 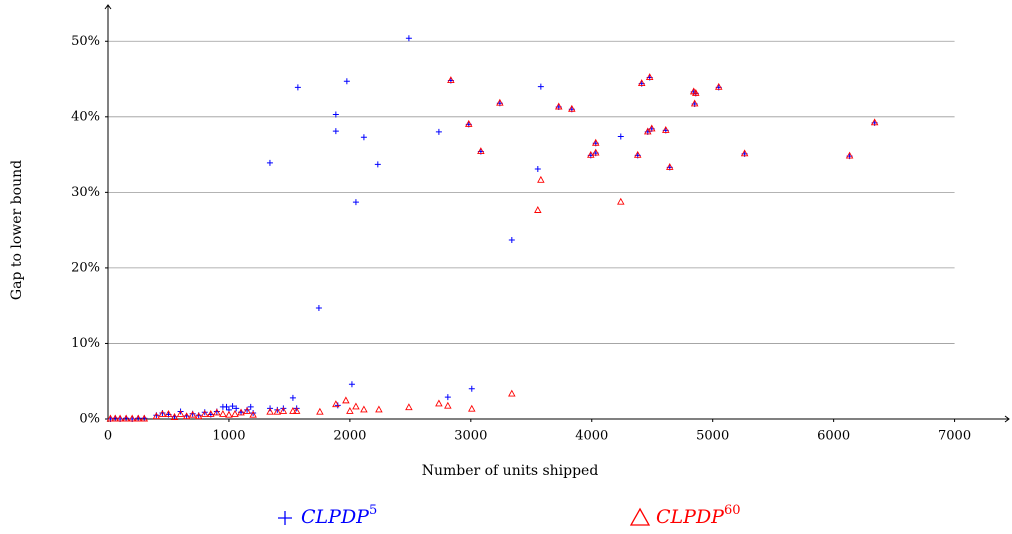 What do you see at coordinates (108, 7) in the screenshot?
I see `y-axis-arrow` at bounding box center [108, 7].